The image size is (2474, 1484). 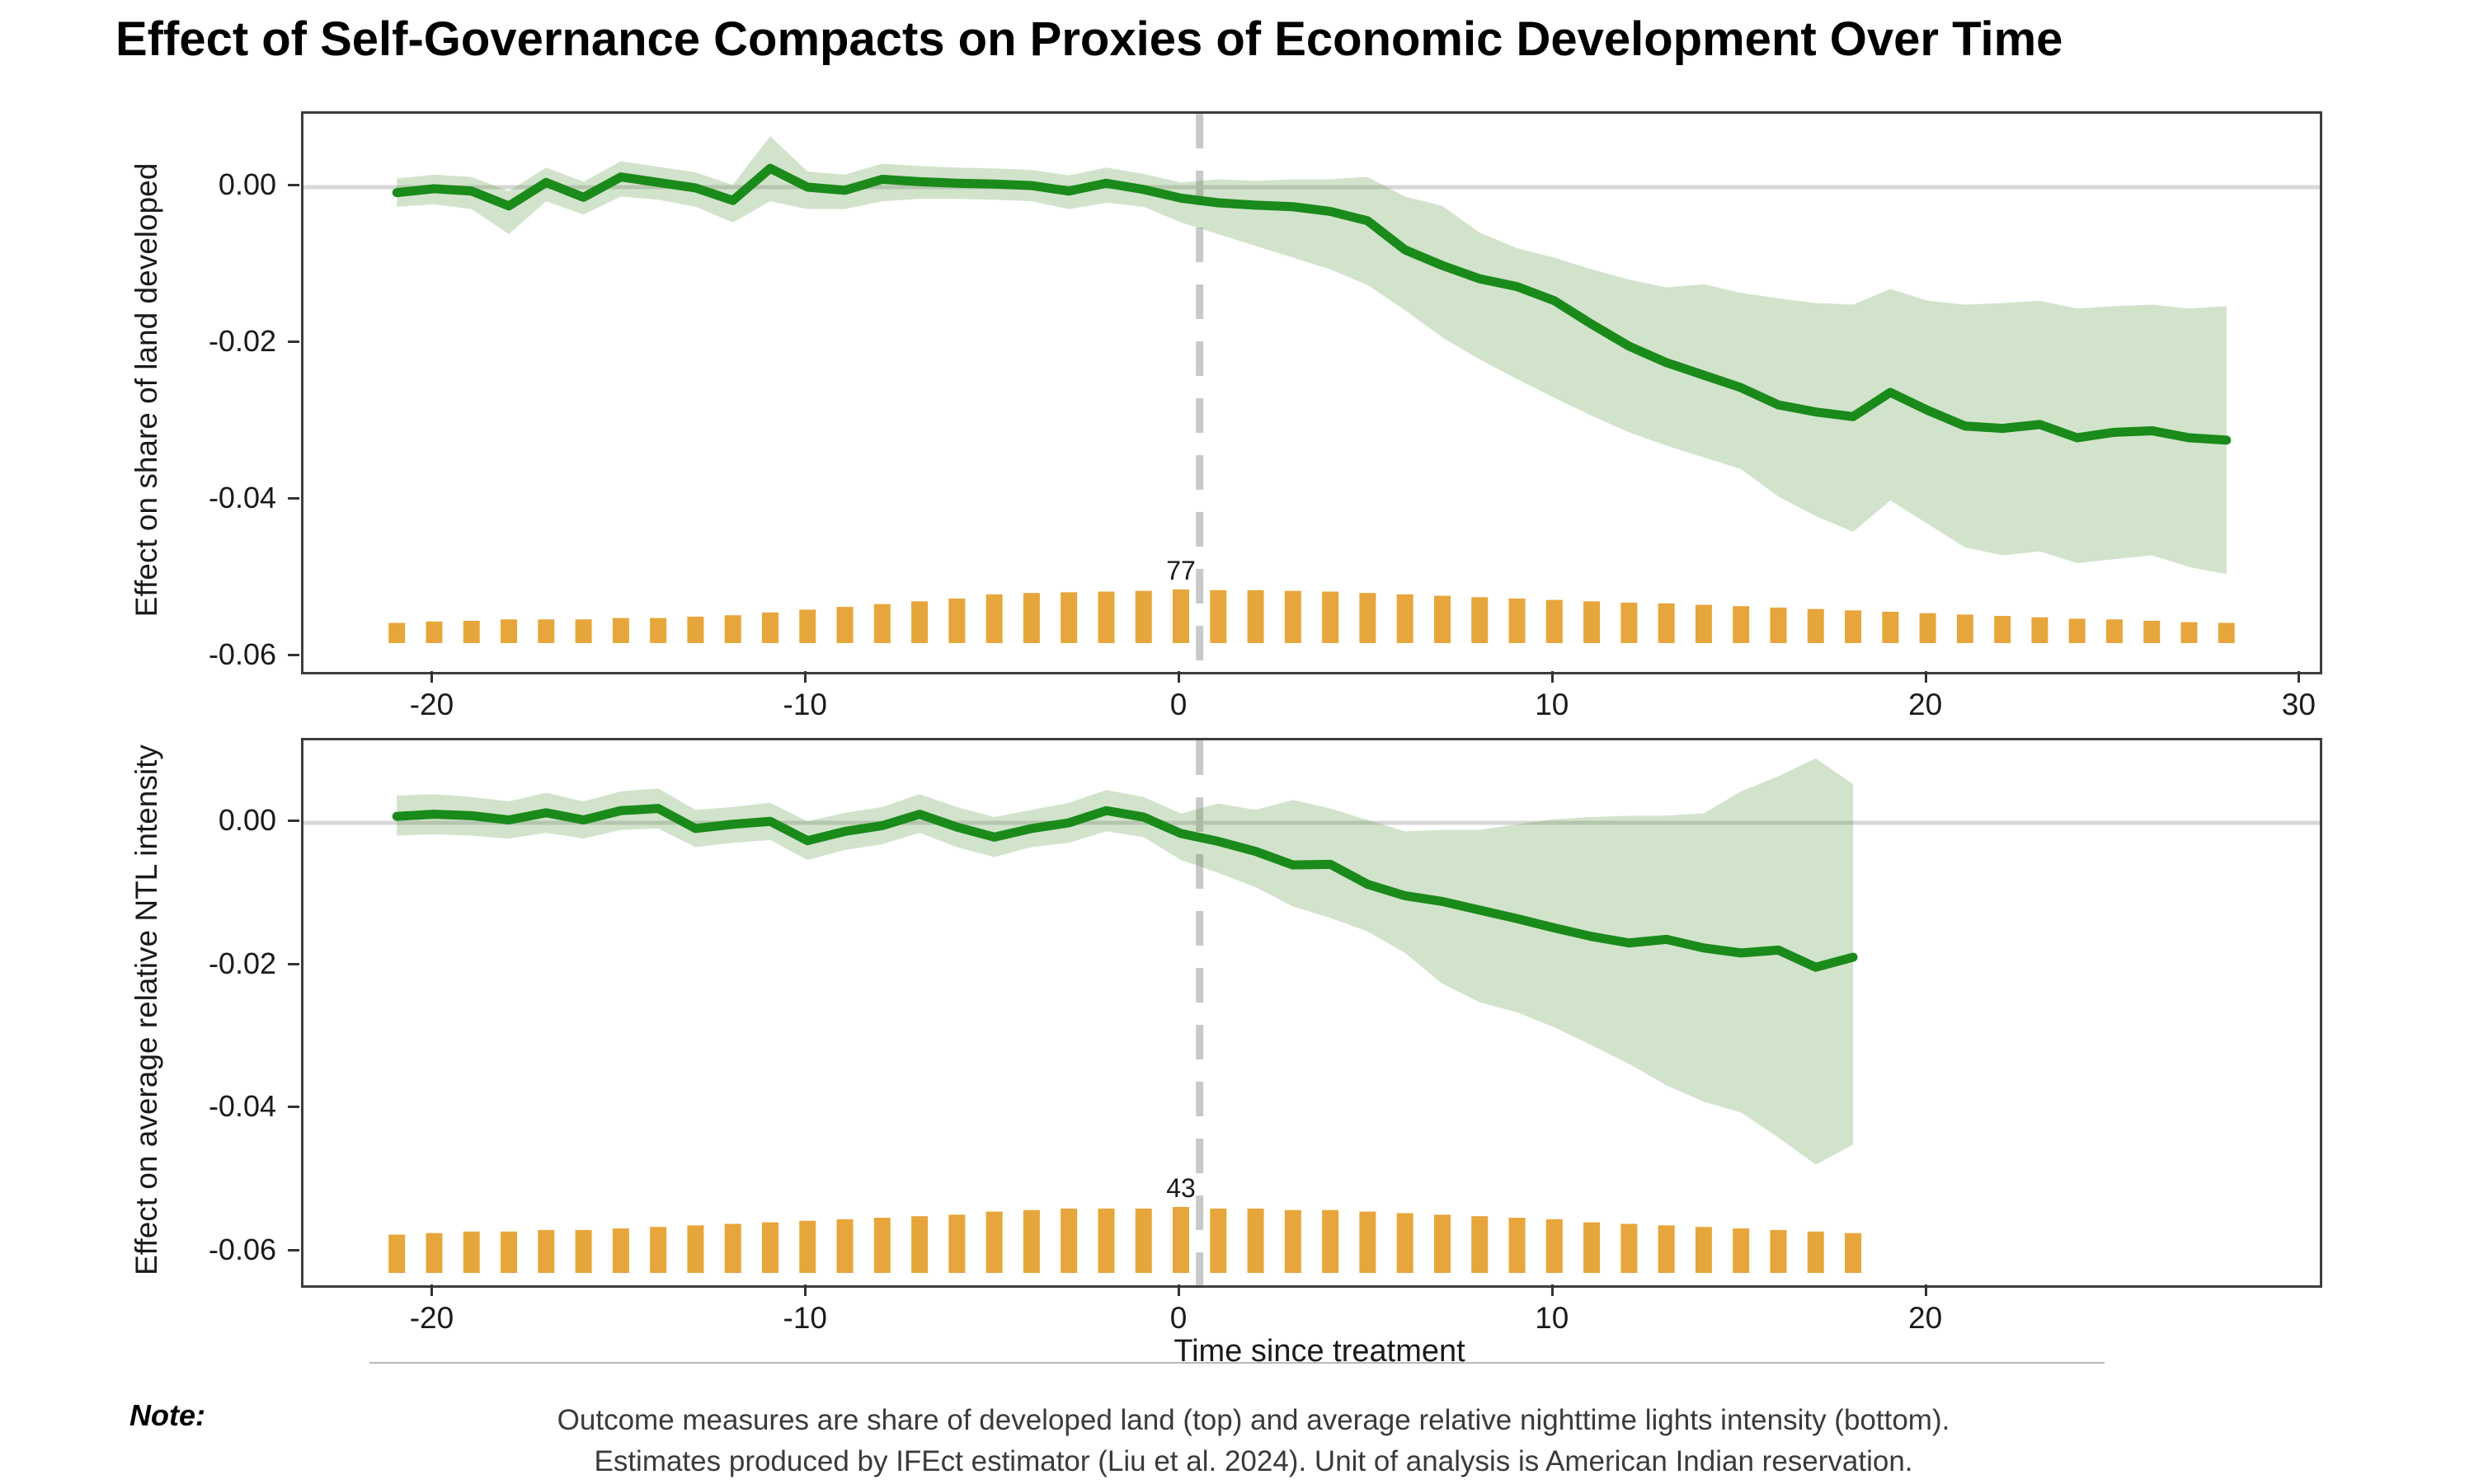 I want to click on count-label: 77, so click(x=1181, y=570).